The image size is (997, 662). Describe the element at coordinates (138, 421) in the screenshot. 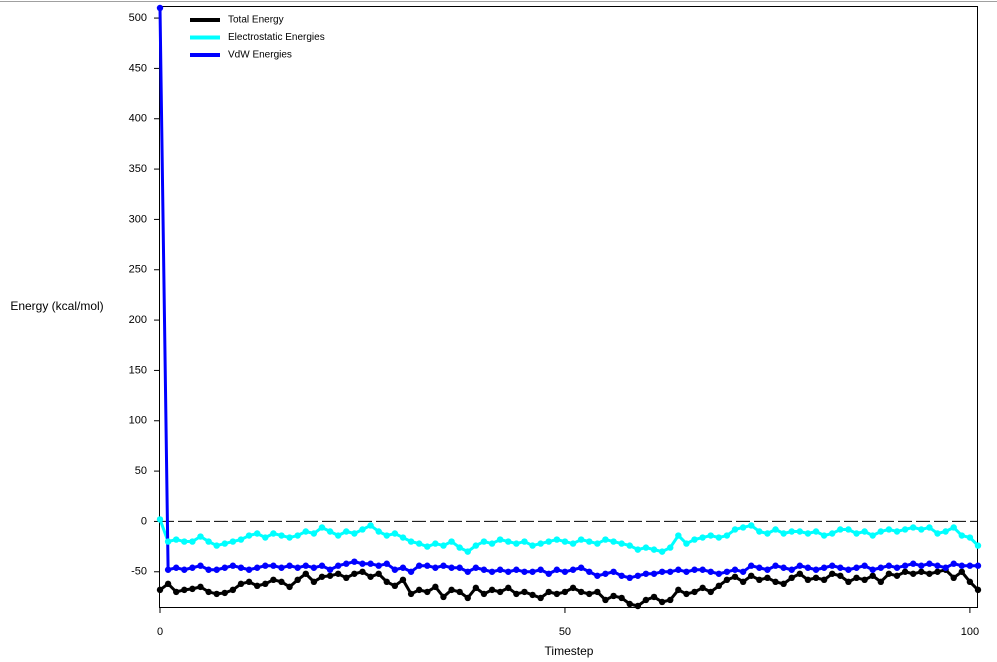

I see `y-tick-label: 100` at that location.